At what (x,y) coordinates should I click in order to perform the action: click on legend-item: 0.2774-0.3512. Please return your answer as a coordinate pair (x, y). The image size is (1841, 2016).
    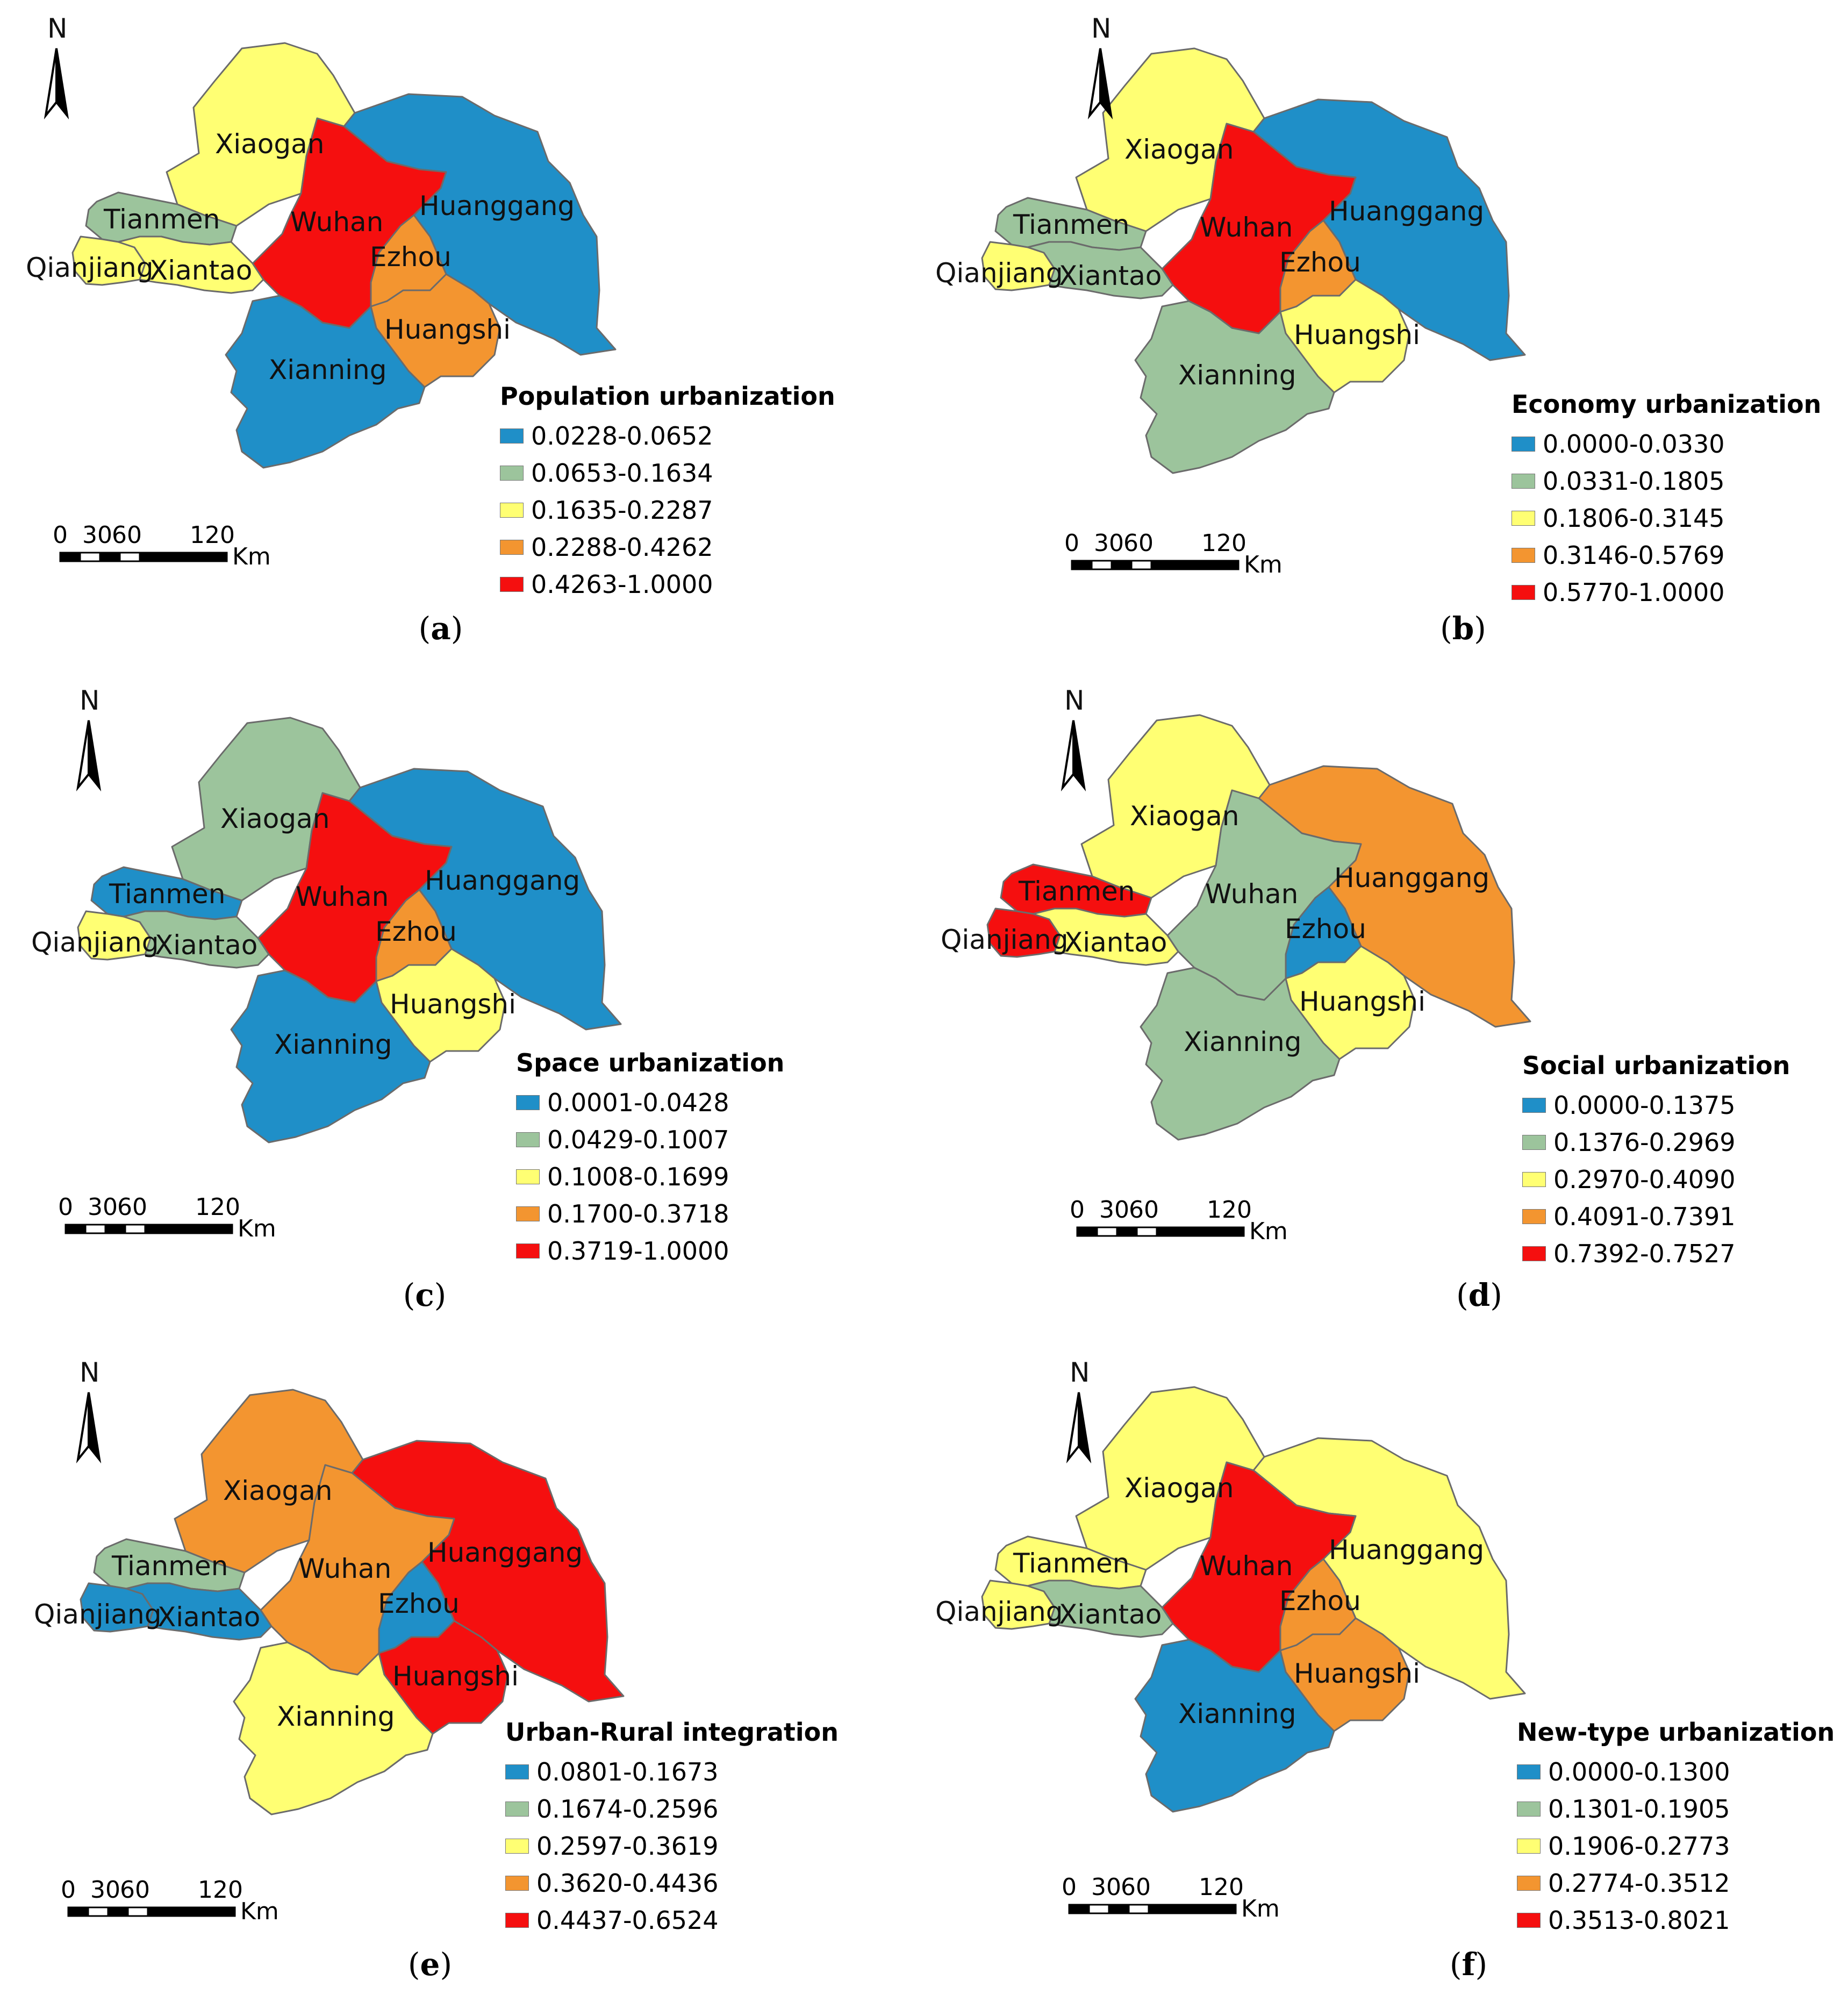
    Looking at the image, I should click on (1676, 1882).